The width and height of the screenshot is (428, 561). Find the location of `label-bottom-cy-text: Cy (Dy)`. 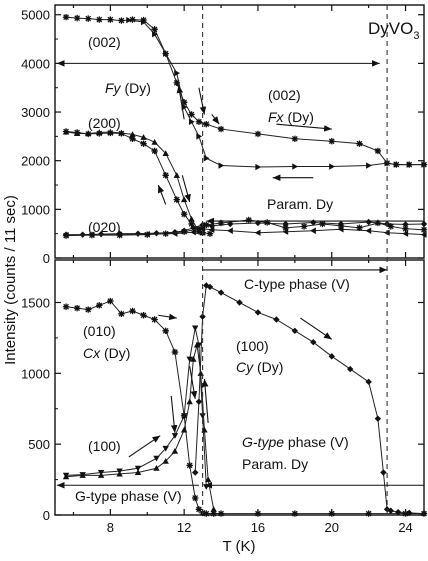

label-bottom-cy-text: Cy (Dy) is located at coordinates (259, 367).